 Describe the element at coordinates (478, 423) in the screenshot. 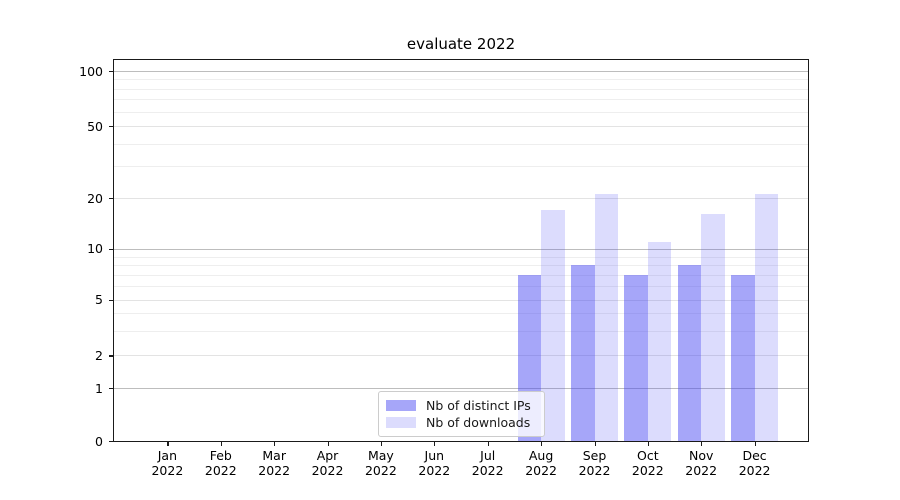

I see `legend-label-downloads: Nb of downloads` at that location.